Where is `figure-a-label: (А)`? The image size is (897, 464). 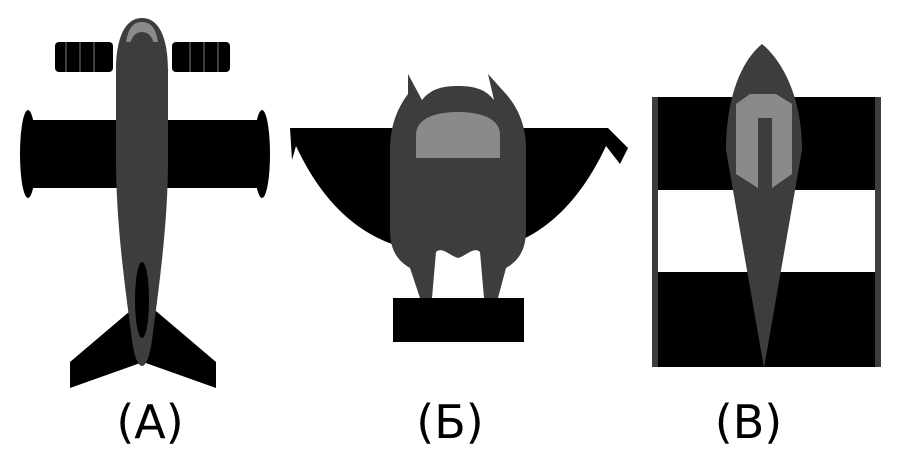 figure-a-label: (А) is located at coordinates (150, 422).